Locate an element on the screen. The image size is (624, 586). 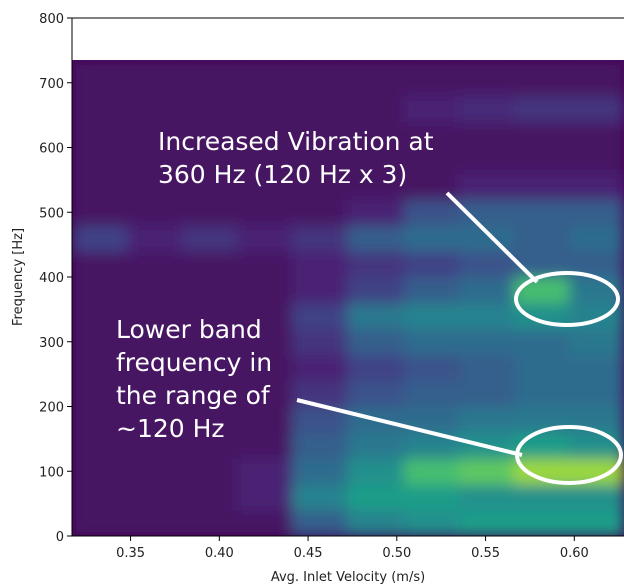
y-tick-label: 400 is located at coordinates (51, 278).